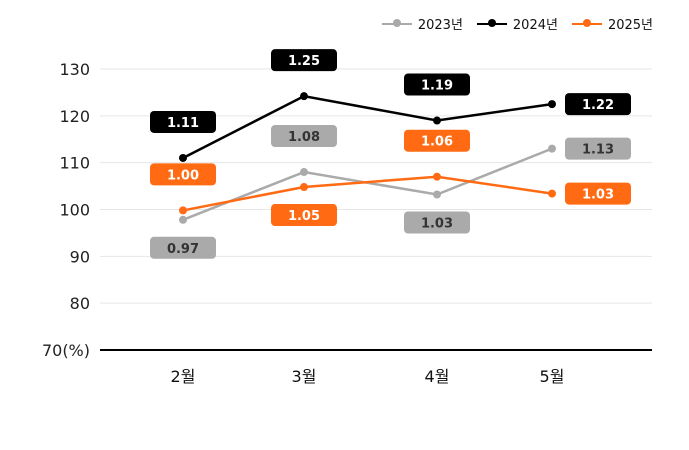  What do you see at coordinates (80, 303) in the screenshot?
I see `y-tick-label: 80` at bounding box center [80, 303].